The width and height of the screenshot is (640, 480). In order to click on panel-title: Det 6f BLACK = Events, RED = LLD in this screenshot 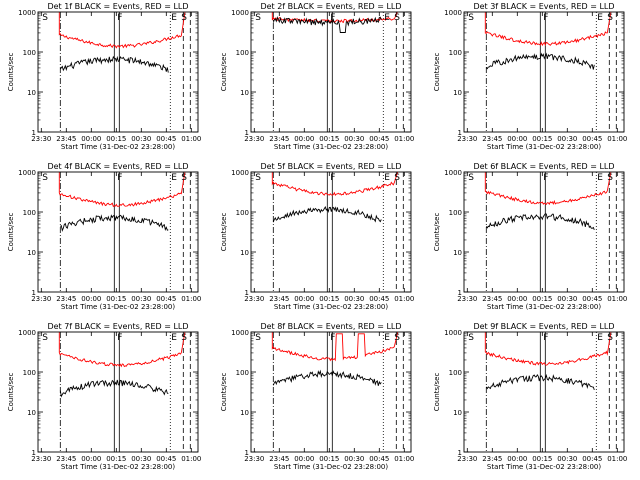, I will do `click(543, 166)`.